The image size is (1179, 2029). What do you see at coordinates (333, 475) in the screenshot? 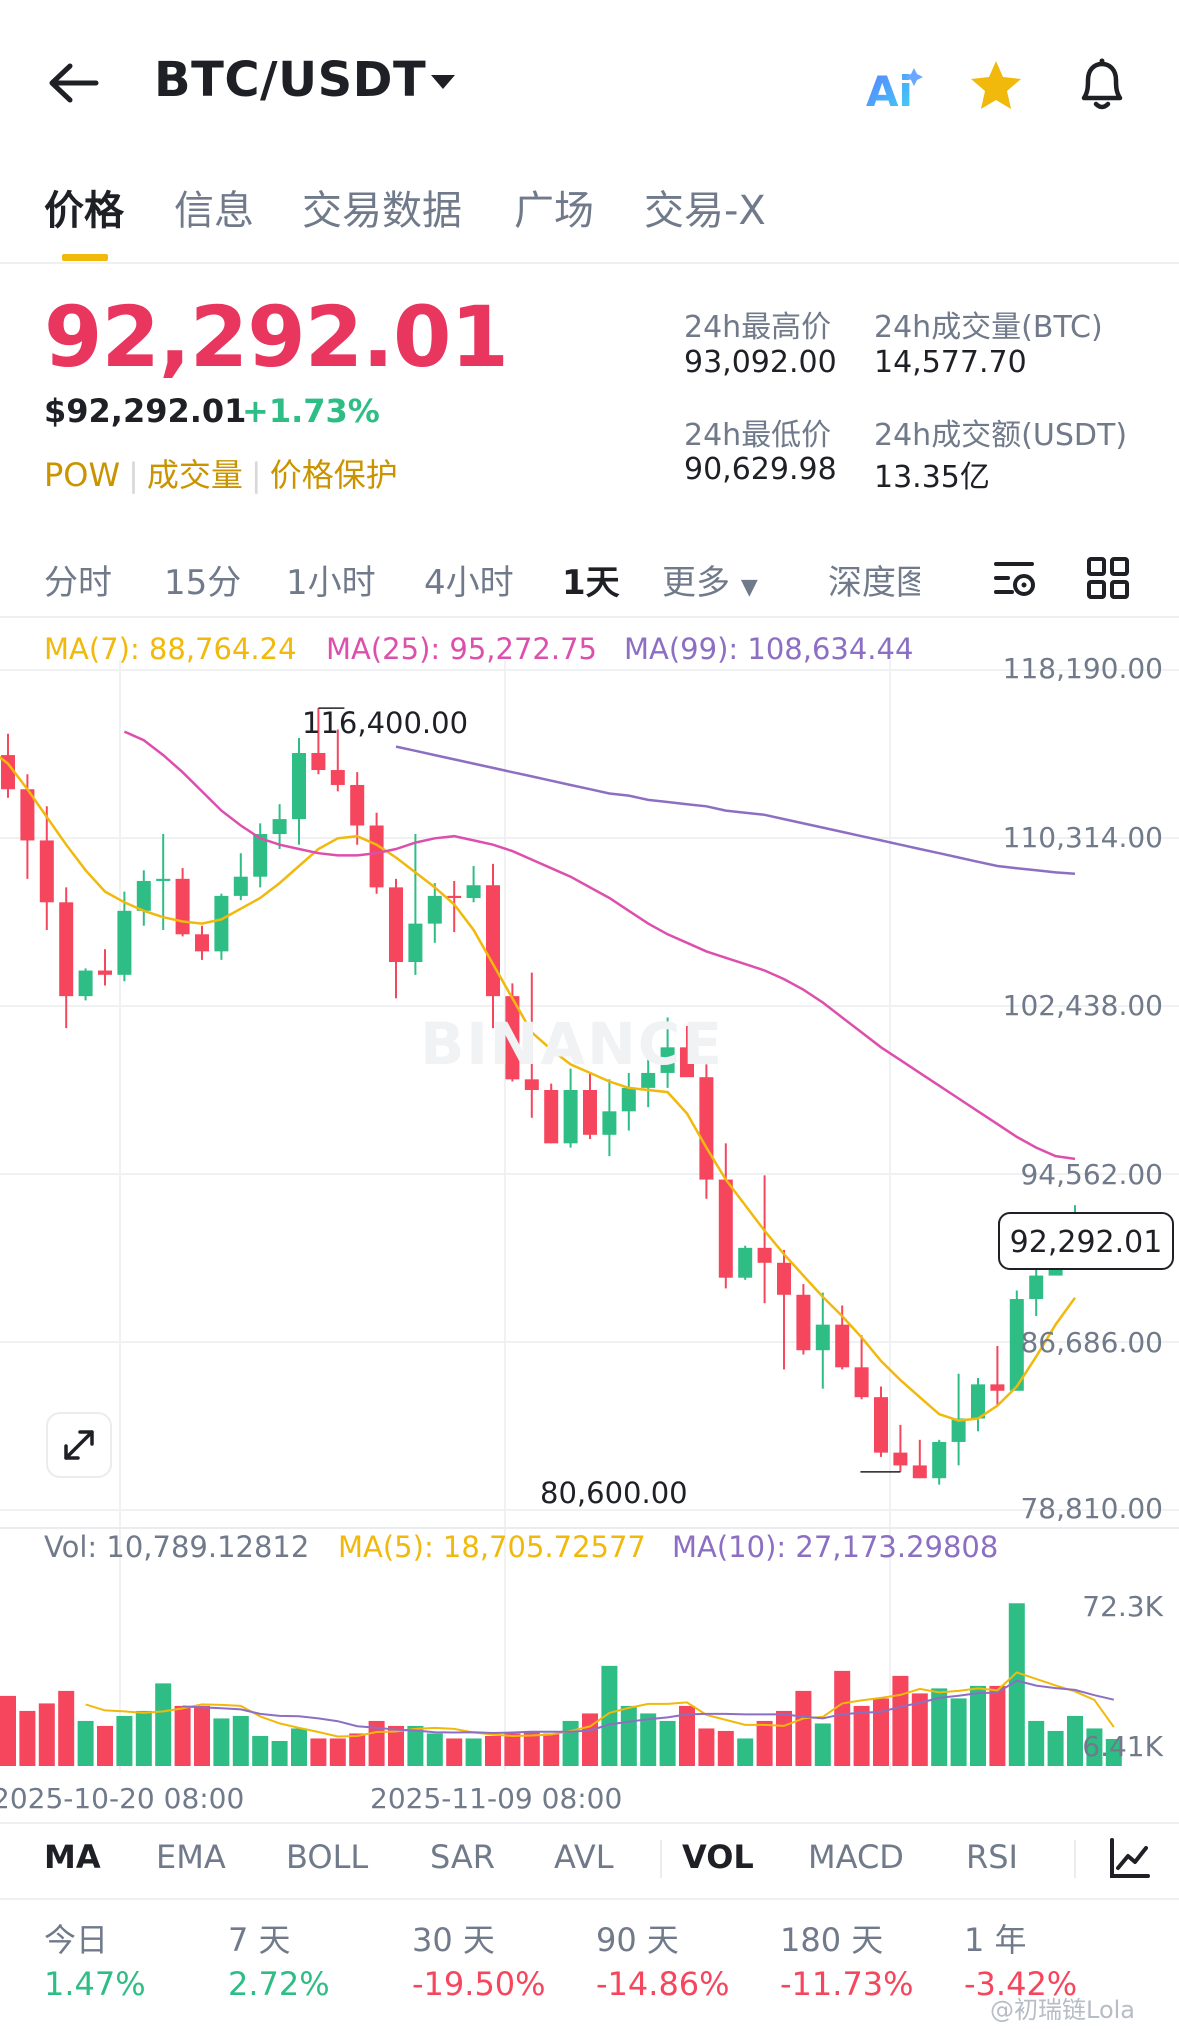
I see `tag-price-protection: 价格保护` at bounding box center [333, 475].